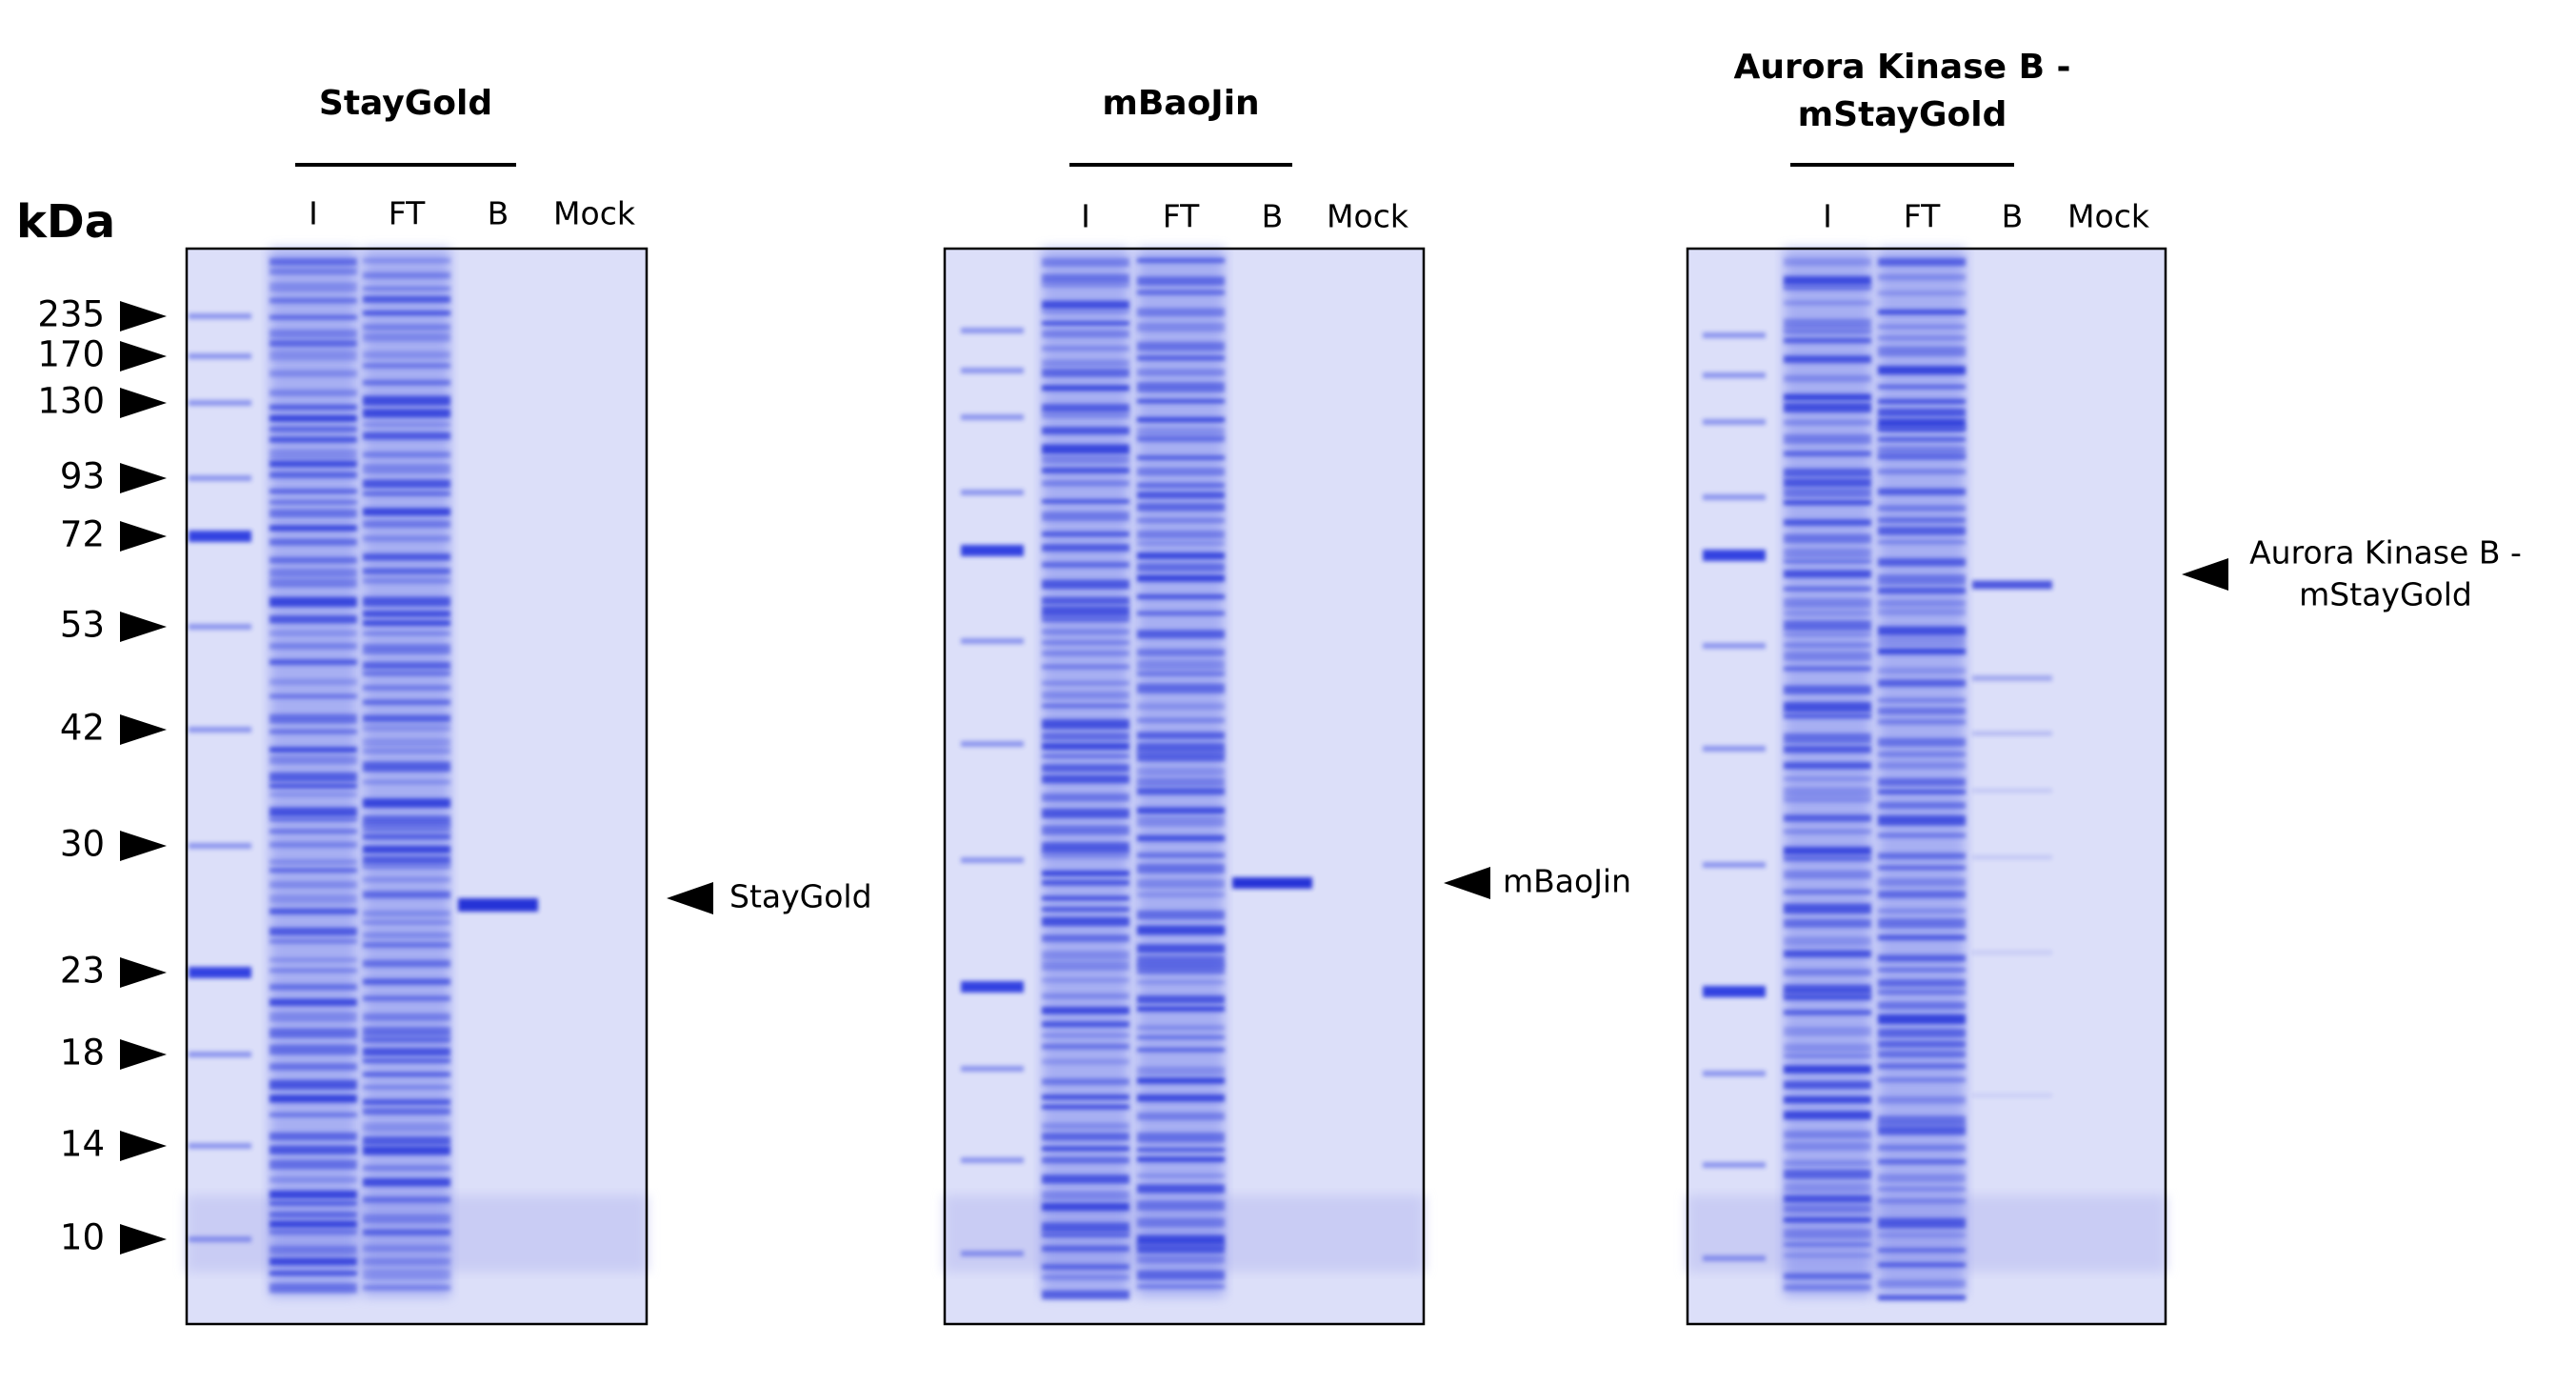  Describe the element at coordinates (1827, 216) in the screenshot. I see `lane-label: I` at that location.